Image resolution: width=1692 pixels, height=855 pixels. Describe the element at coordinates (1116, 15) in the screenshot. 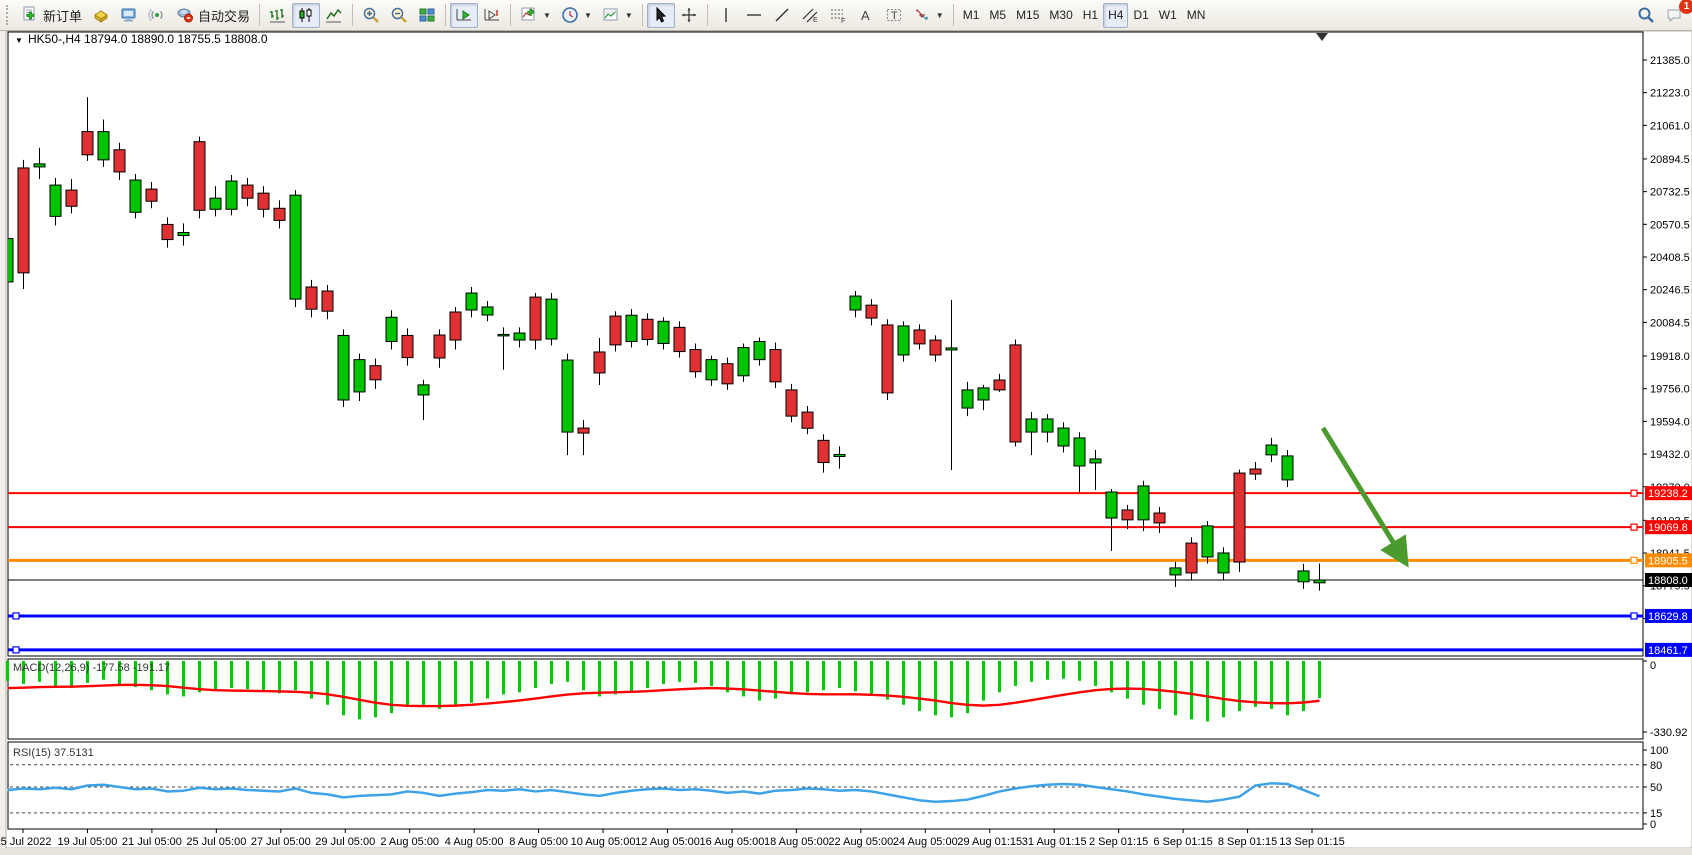

I see `timeframe-h4: H4` at that location.